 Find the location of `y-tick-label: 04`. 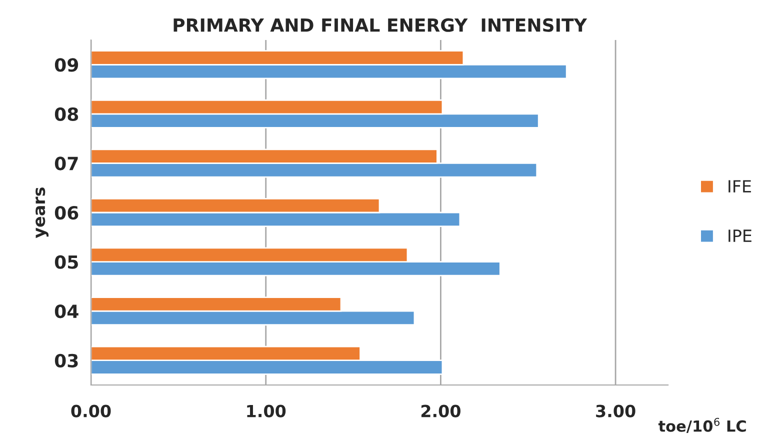

y-tick-label: 04 is located at coordinates (66, 311).